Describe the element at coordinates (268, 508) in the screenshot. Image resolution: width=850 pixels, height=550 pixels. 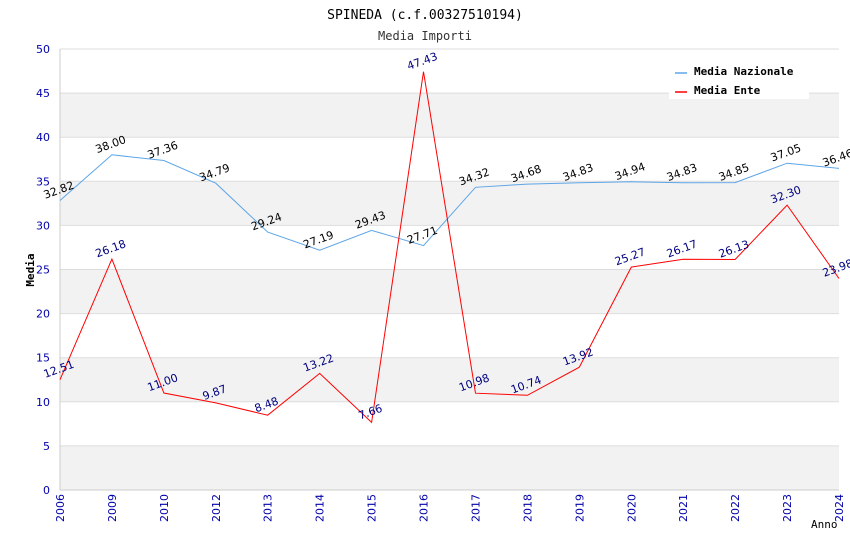
I see `x-tick-label: 2013` at that location.